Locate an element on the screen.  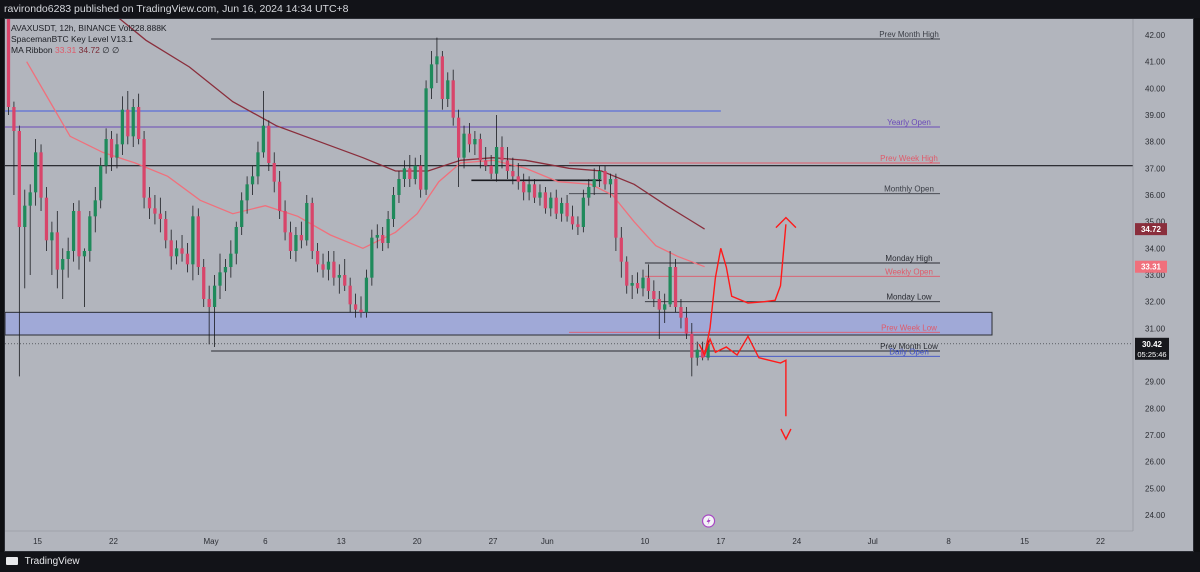
price-tick-label: 36.00 is located at coordinates (1155, 195).